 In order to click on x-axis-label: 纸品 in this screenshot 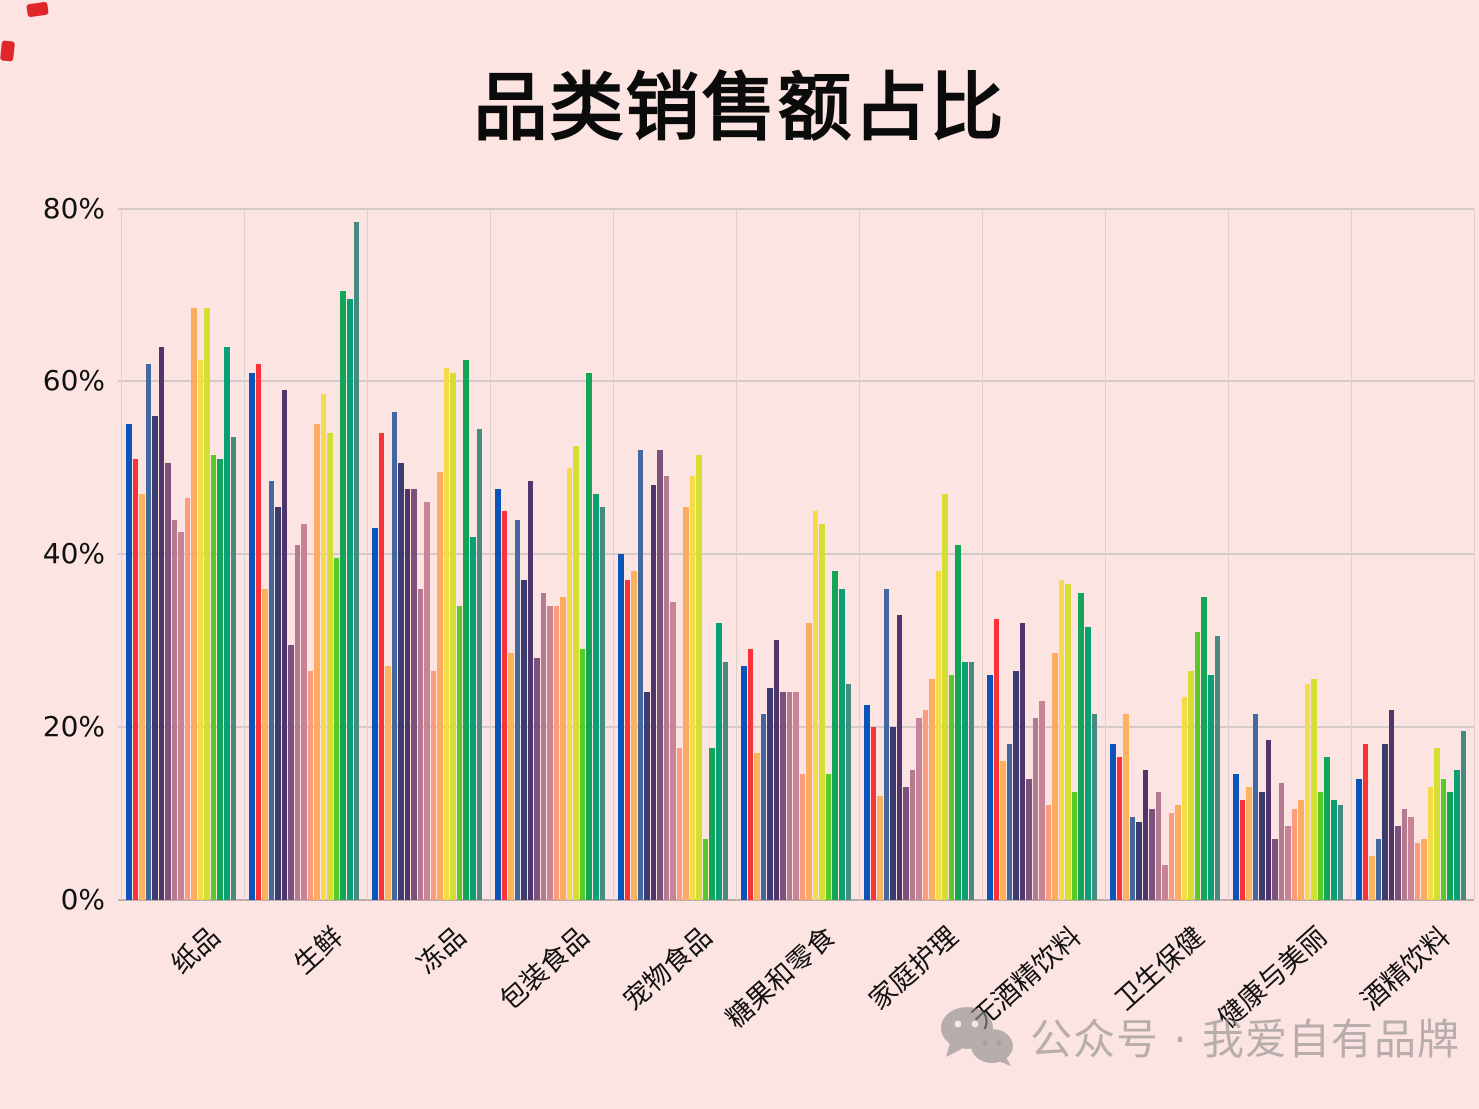, I will do `click(196, 951)`.